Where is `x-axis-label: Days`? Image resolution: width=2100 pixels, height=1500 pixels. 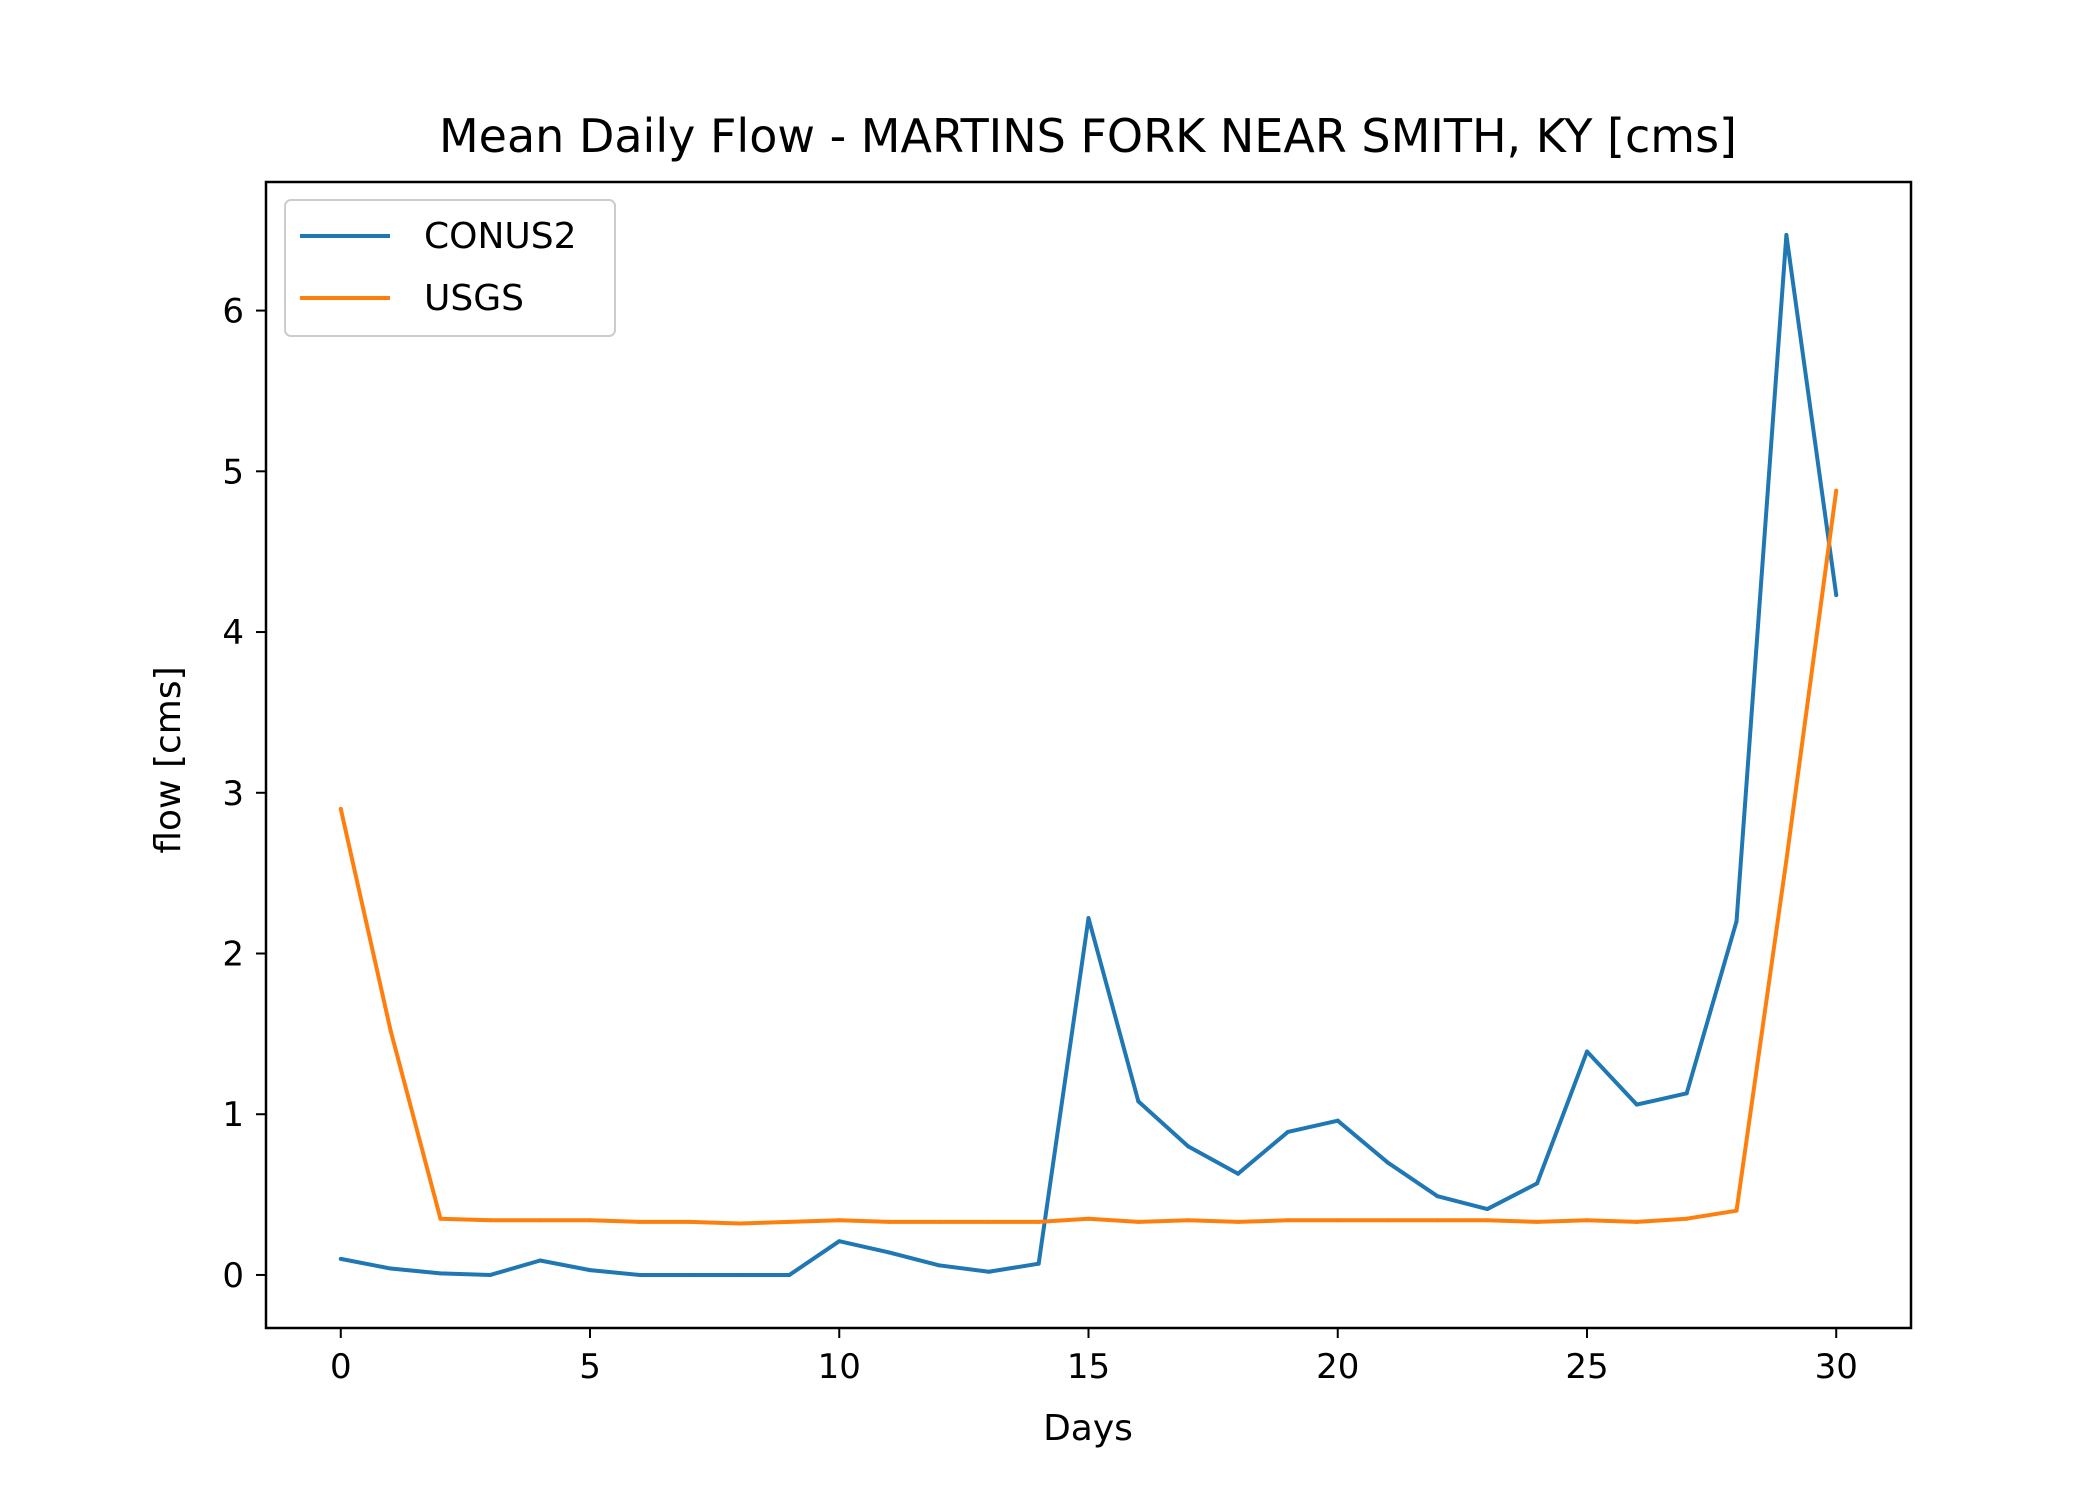 x-axis-label: Days is located at coordinates (1088, 1428).